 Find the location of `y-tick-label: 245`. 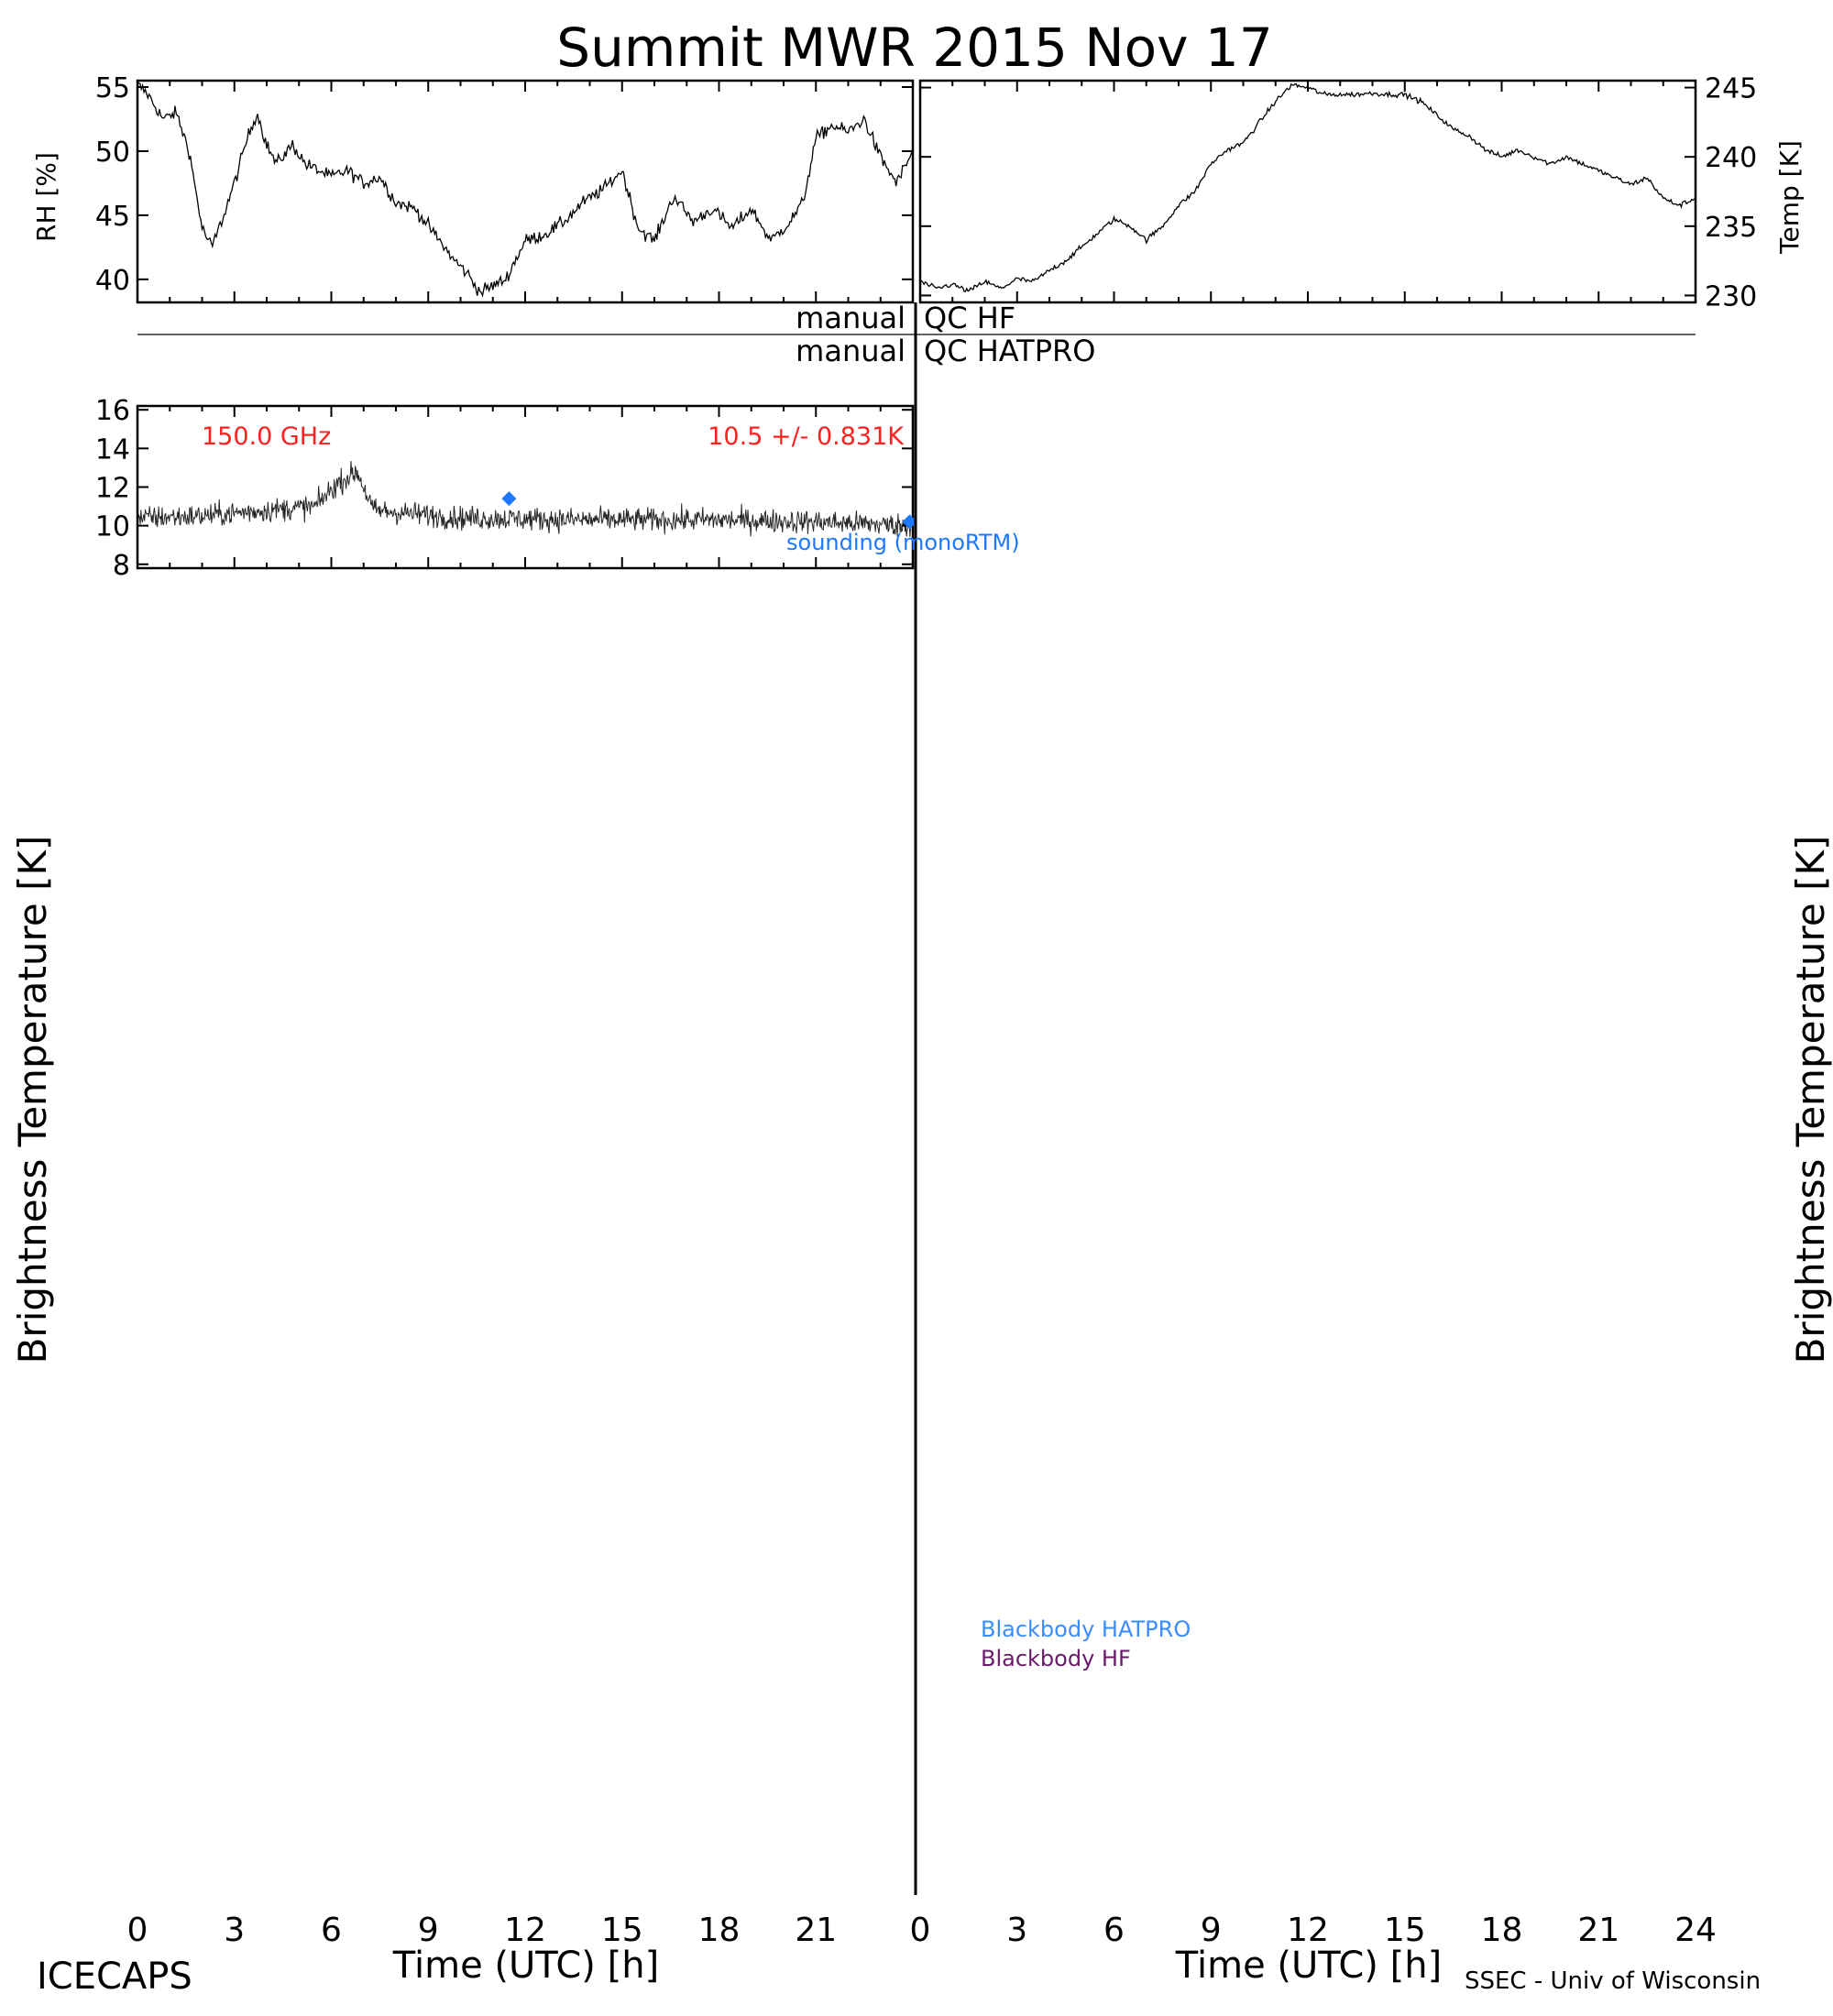

y-tick-label: 245 is located at coordinates (1731, 89).